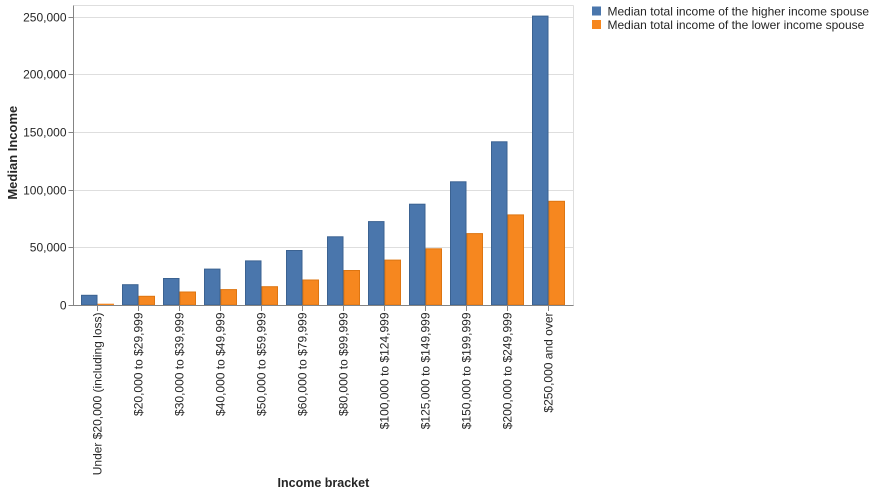 This screenshot has width=874, height=495. What do you see at coordinates (508, 370) in the screenshot?
I see `svg-text: $200,000 to $249,999` at bounding box center [508, 370].